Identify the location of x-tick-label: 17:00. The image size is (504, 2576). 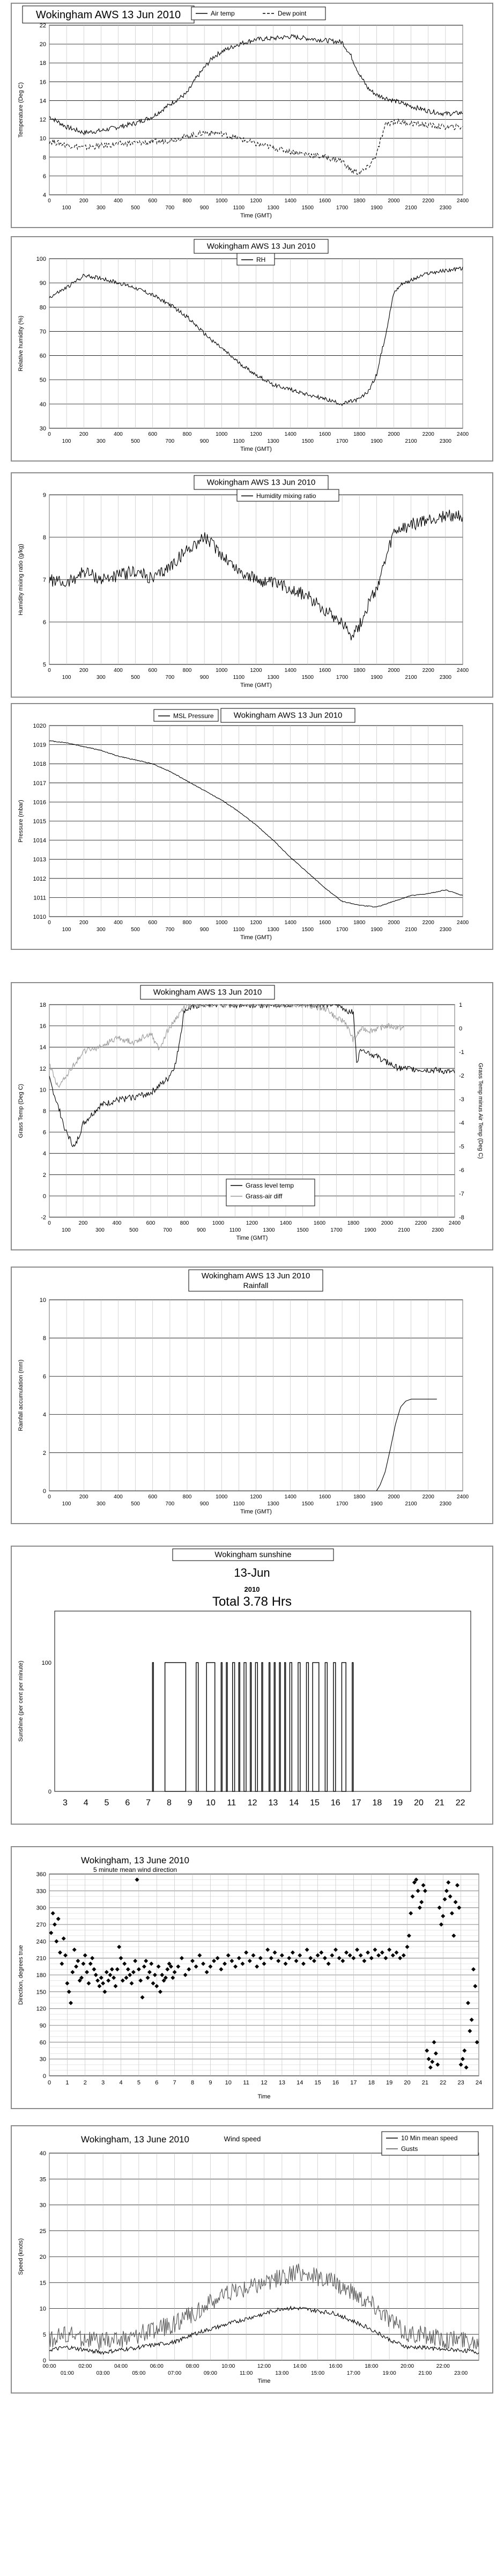
(353, 2373).